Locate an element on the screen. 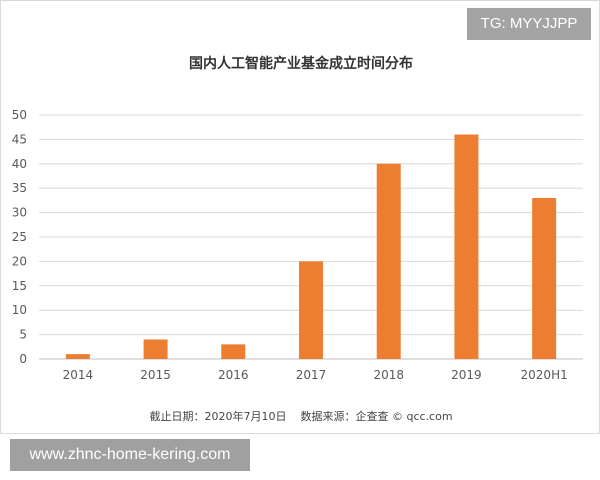 This screenshot has height=480, width=600. y-tick-label: 30 is located at coordinates (19, 213).